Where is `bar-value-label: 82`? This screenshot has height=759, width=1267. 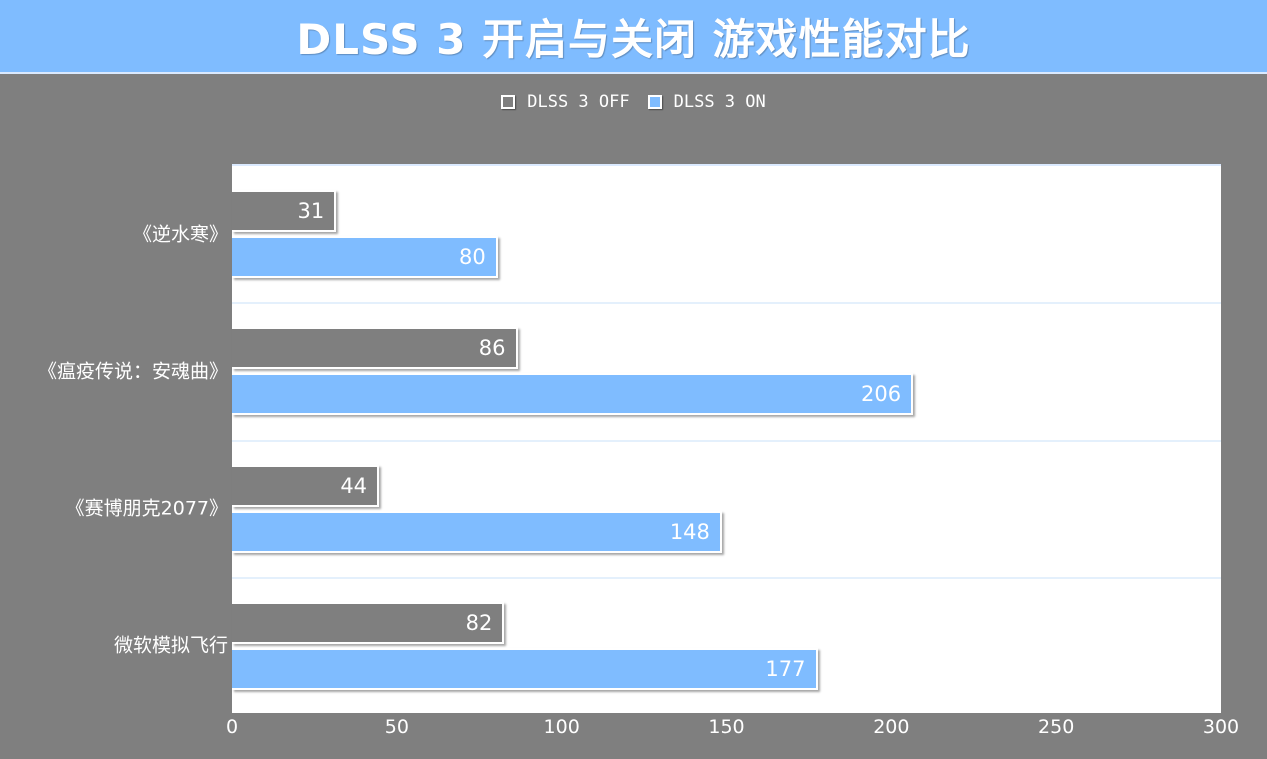 bar-value-label: 82 is located at coordinates (479, 622).